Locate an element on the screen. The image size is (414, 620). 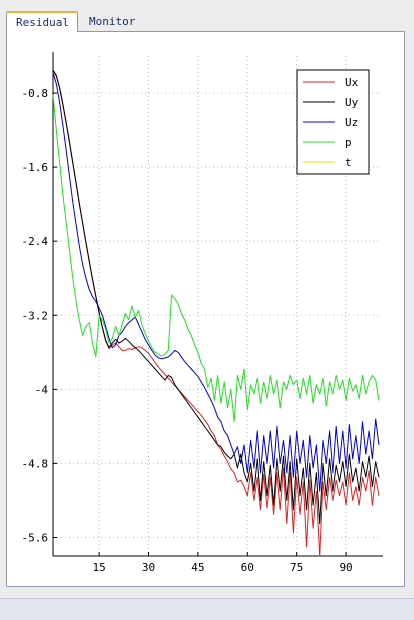
y-tick-label: -1.6 is located at coordinates (35, 167).